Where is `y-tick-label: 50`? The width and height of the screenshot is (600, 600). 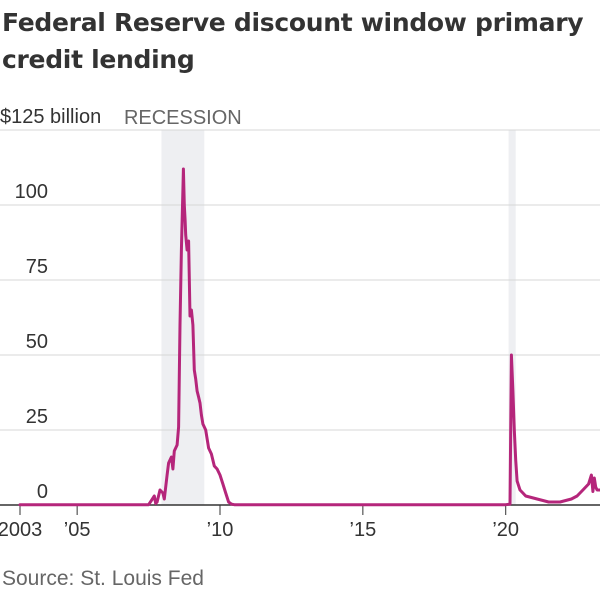 y-tick-label: 50 is located at coordinates (37, 342).